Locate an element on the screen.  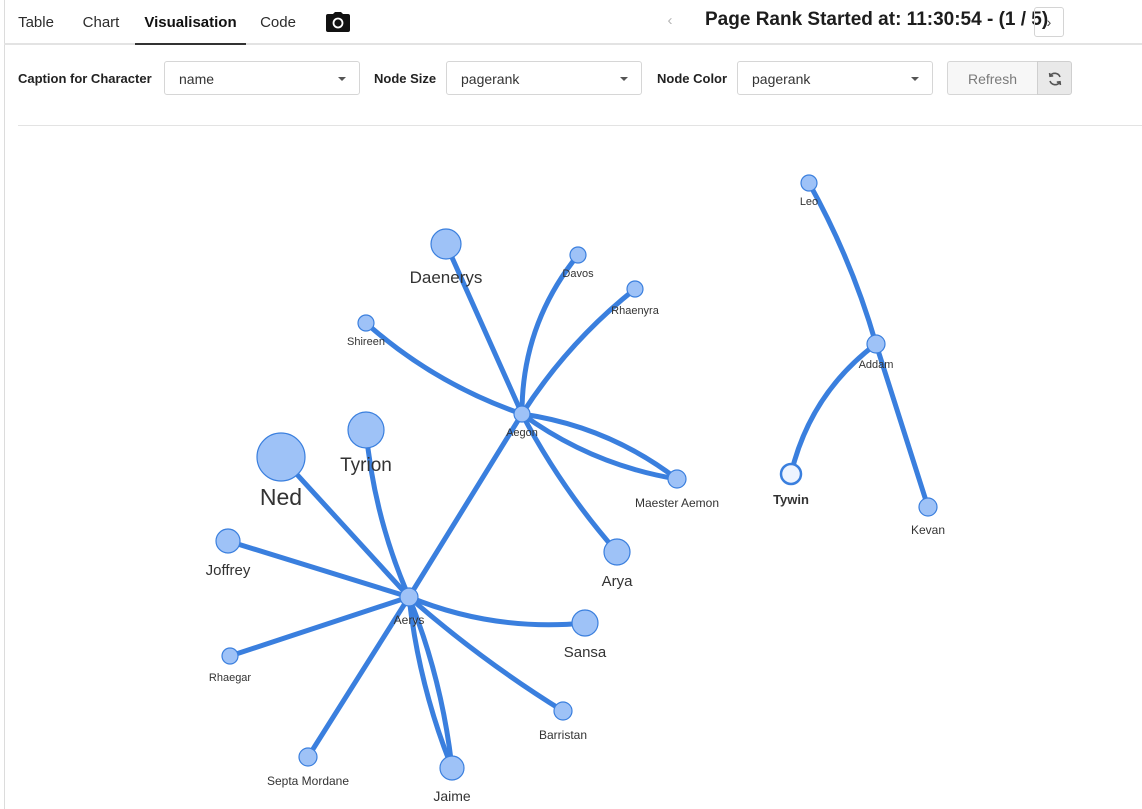
node-size-select: pagerank is located at coordinates (544, 78).